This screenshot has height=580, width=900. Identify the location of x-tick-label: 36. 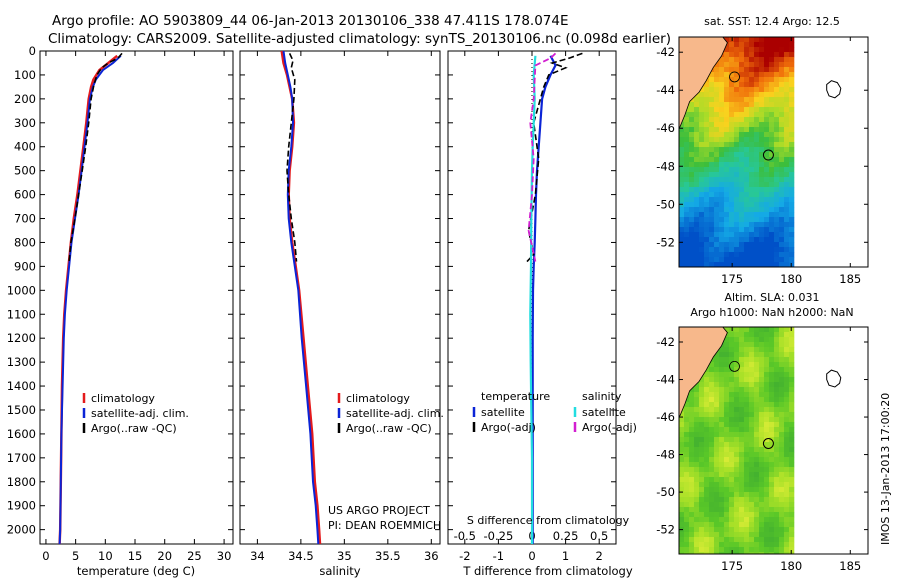
(431, 556).